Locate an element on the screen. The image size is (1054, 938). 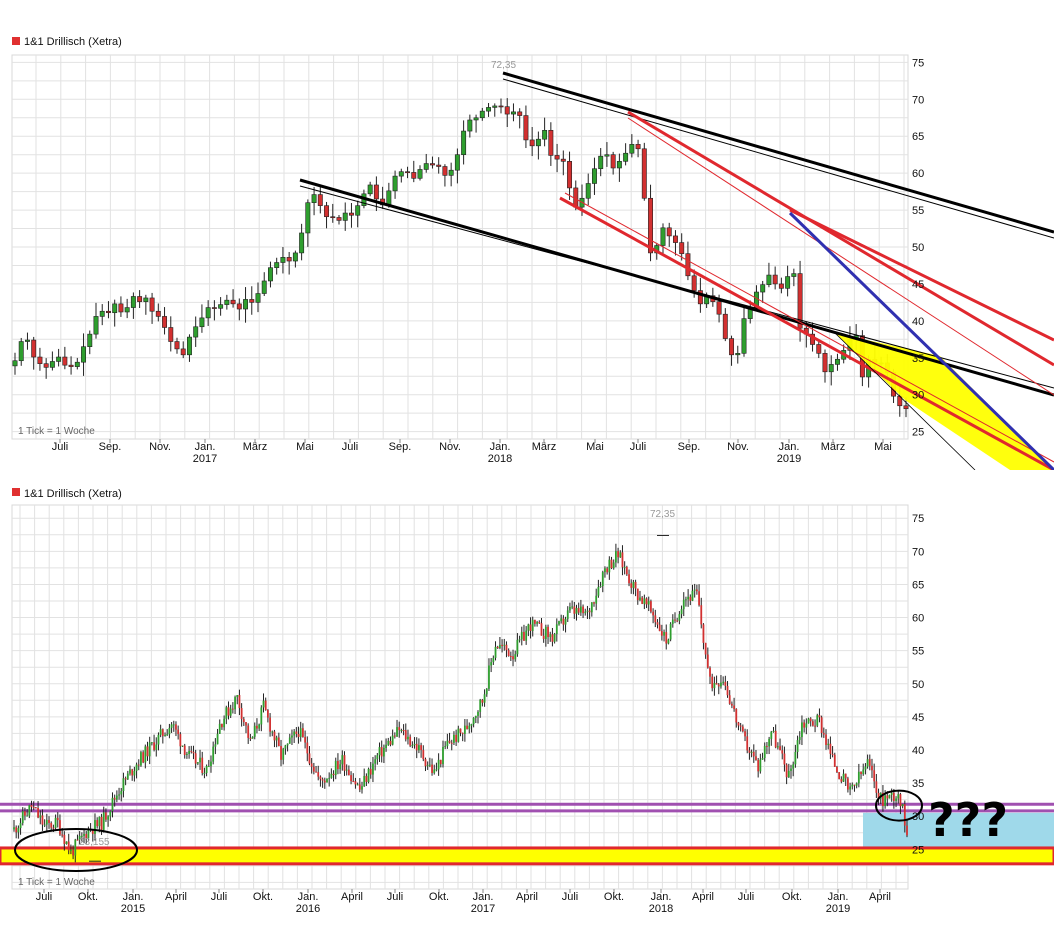
x-year-label: 2017 is located at coordinates (483, 909).